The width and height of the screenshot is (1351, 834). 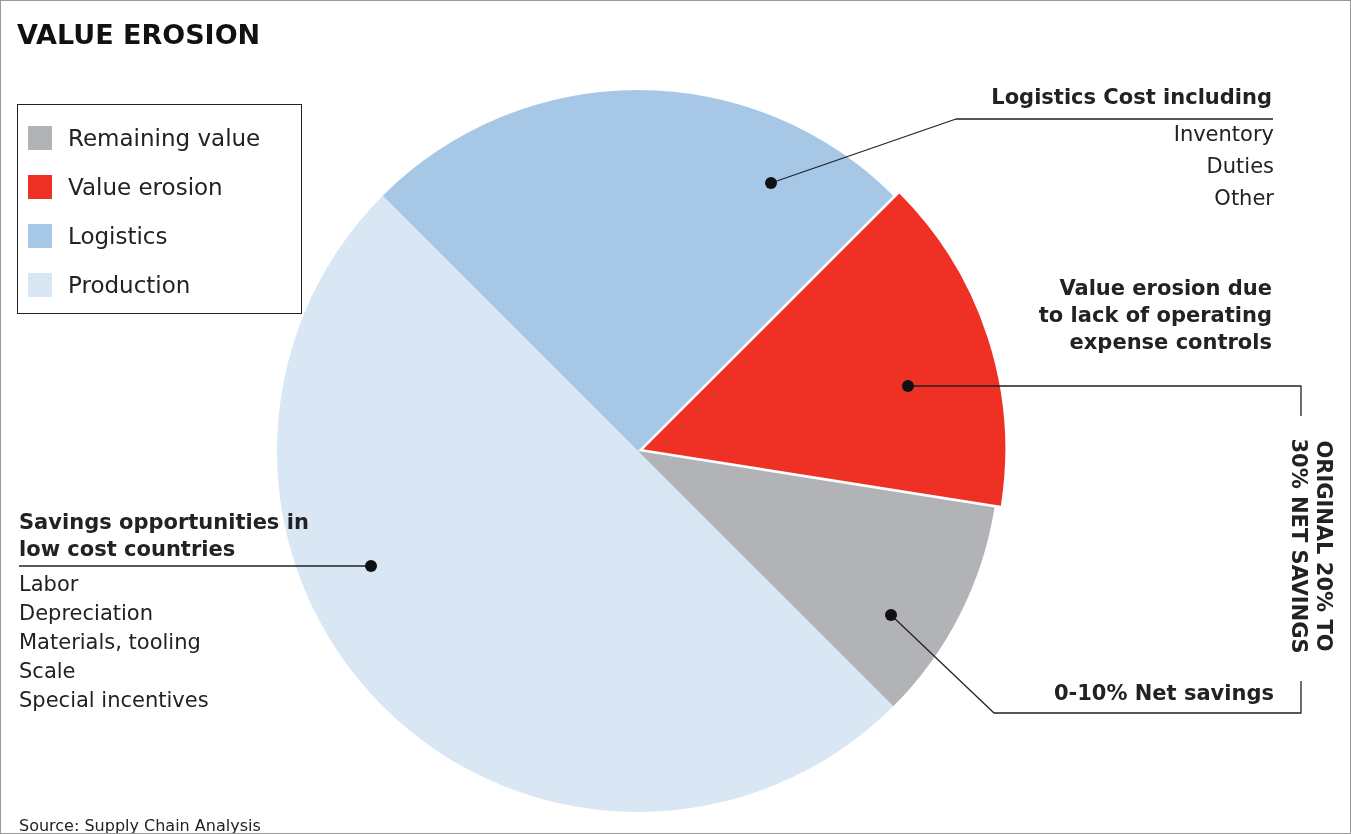 What do you see at coordinates (164, 536) in the screenshot?
I see `text: Savings opportunities in low cost countries` at bounding box center [164, 536].